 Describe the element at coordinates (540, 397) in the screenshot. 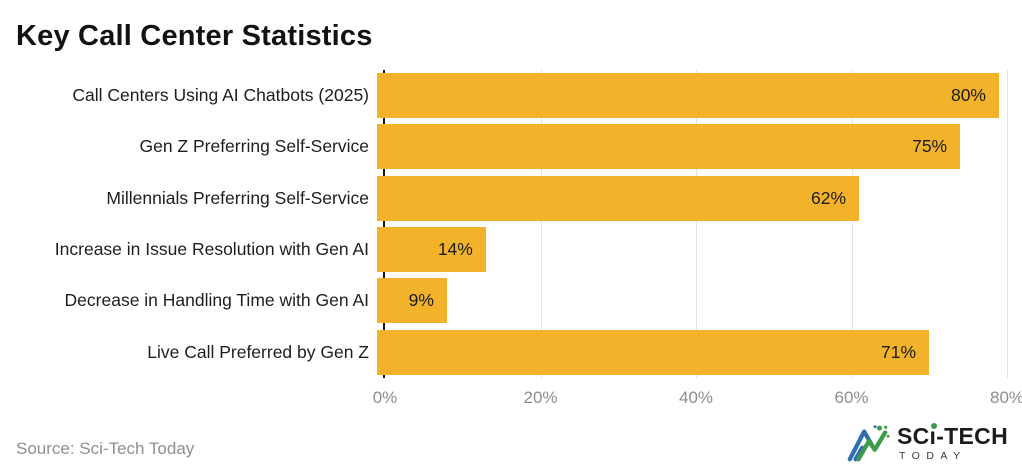

I see `x-tick-label: 20%` at that location.